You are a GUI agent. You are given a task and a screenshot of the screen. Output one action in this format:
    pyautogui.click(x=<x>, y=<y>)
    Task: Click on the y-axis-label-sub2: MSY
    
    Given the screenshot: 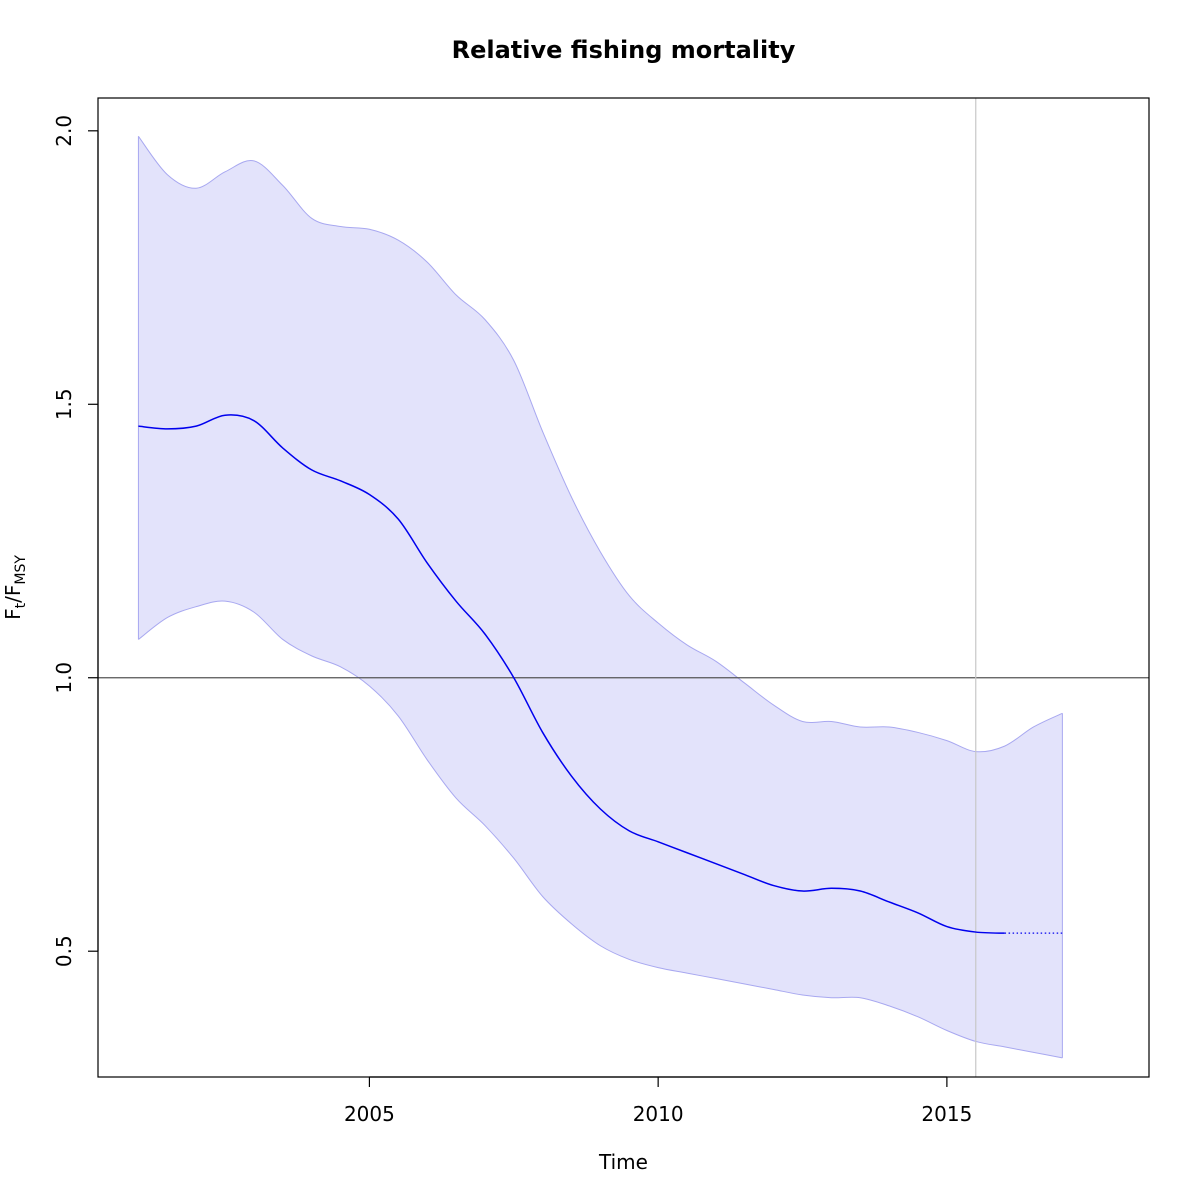 What is the action you would take?
    pyautogui.click(x=21, y=570)
    